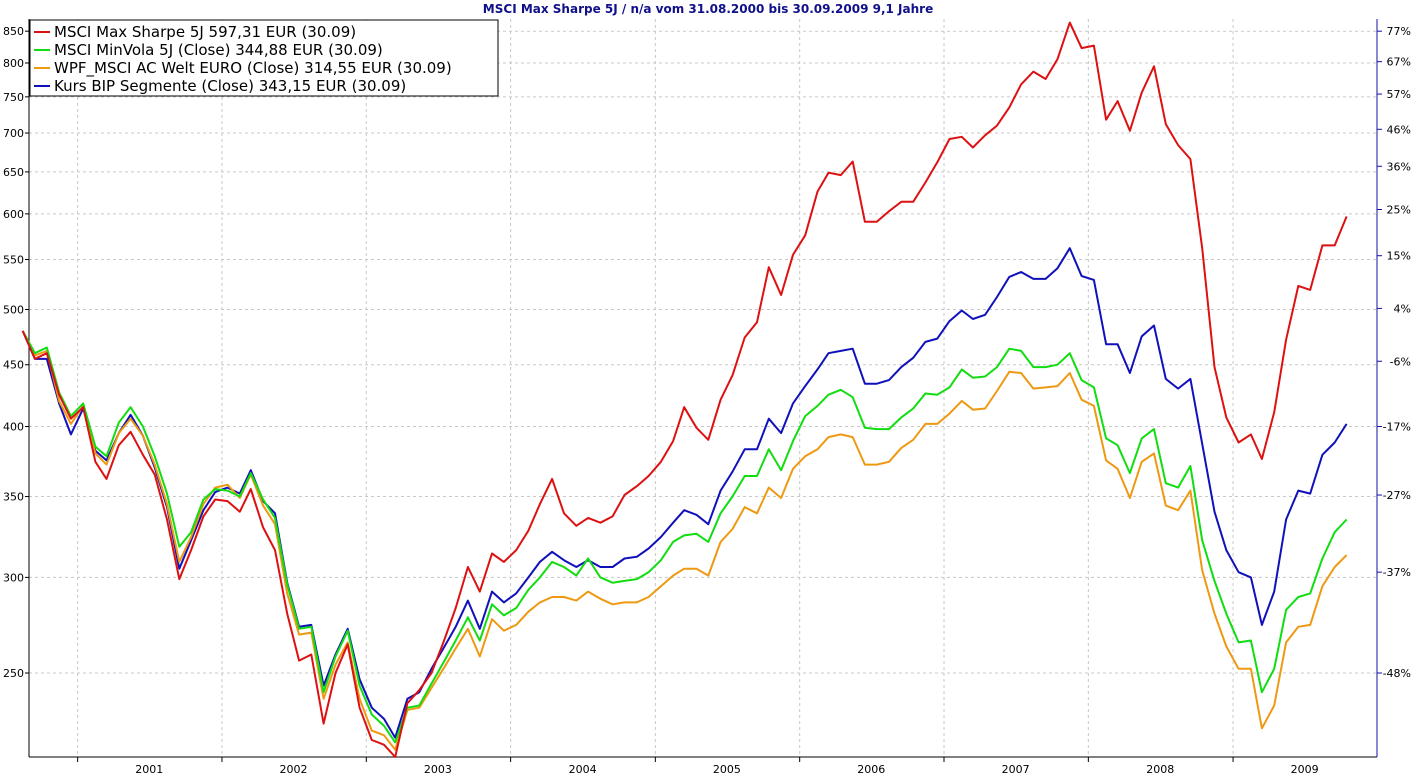 The height and width of the screenshot is (775, 1417). I want to click on right-tick-label: -37%, so click(1397, 572).